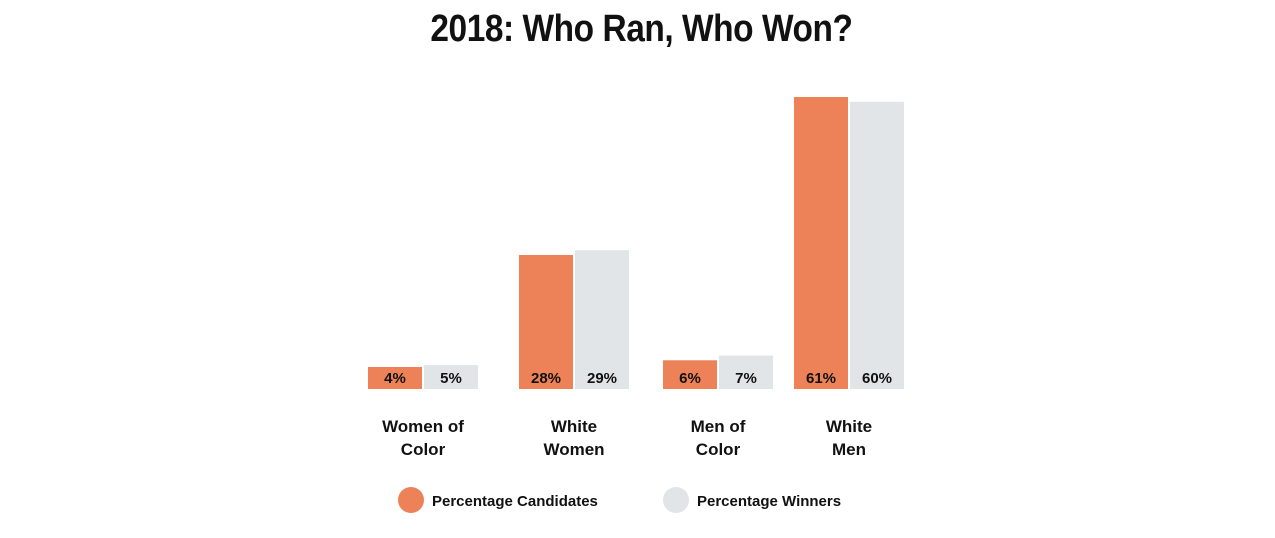 Image resolution: width=1275 pixels, height=538 pixels. I want to click on value-label-candidates-2: 6%, so click(690, 378).